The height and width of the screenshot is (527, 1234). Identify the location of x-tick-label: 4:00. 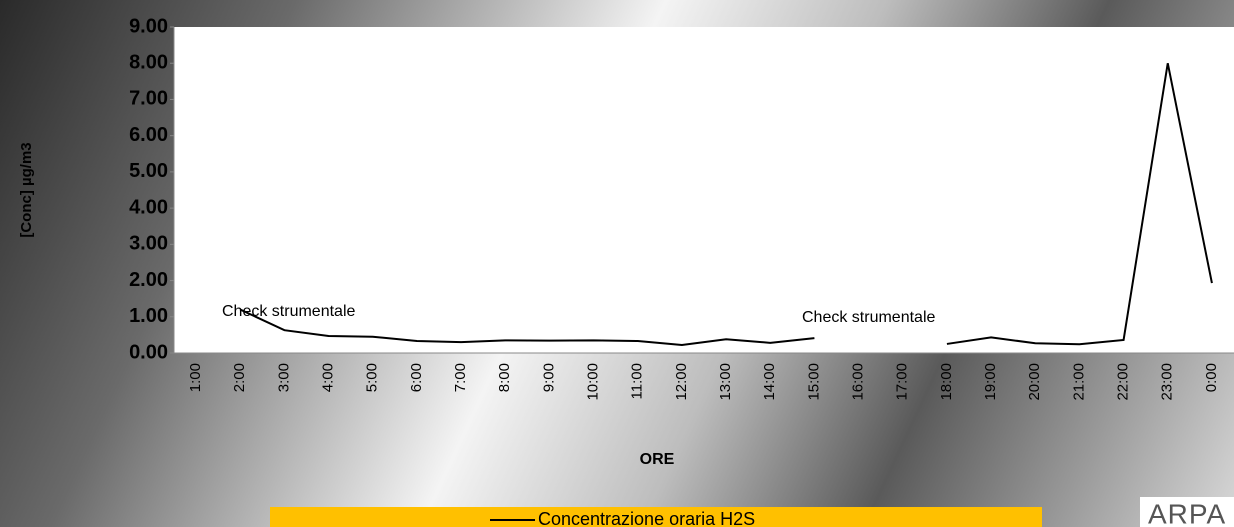
(328, 377).